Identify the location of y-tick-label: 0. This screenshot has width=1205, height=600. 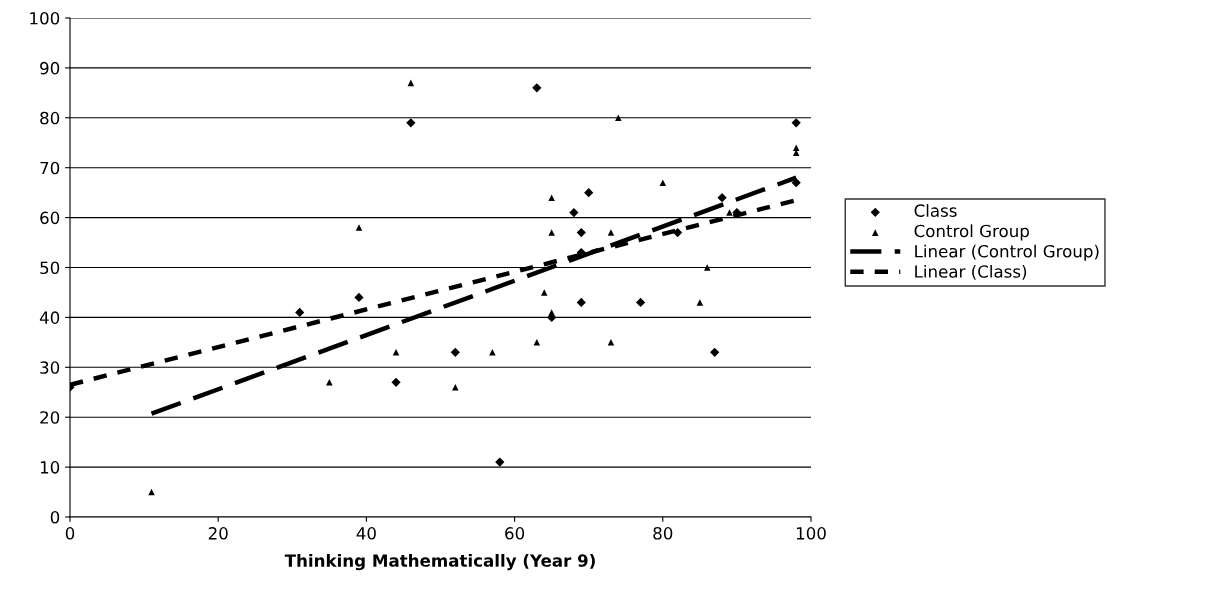
(55, 517).